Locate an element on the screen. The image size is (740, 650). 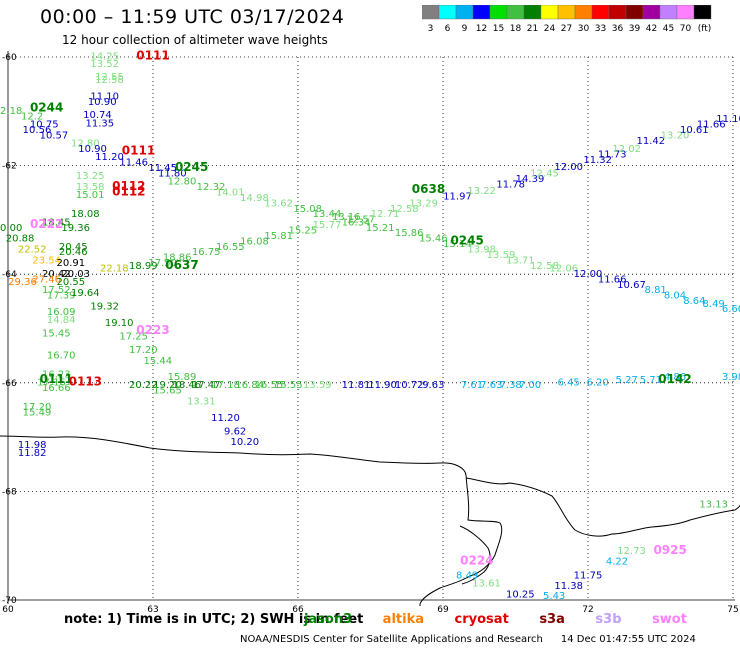
colorbar-label: 39 is located at coordinates (635, 29).